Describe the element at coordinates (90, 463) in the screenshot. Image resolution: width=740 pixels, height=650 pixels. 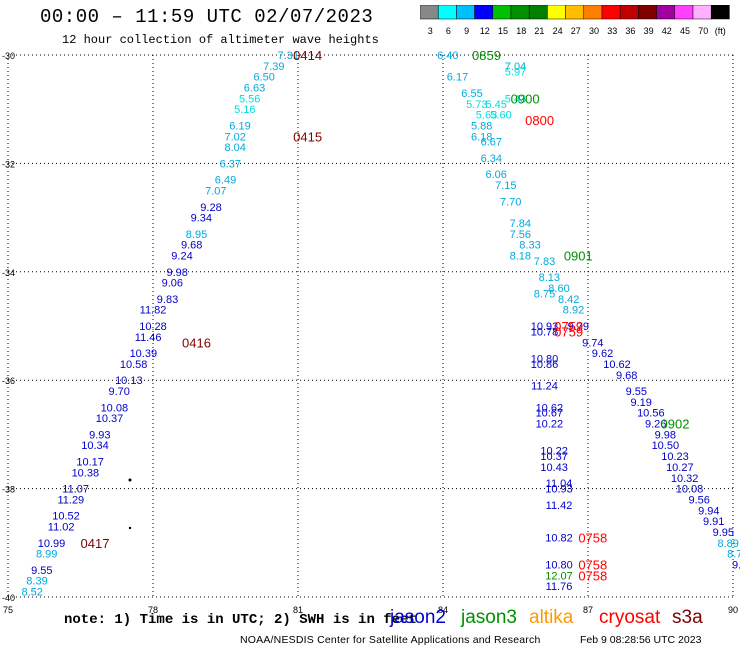
I see `wave-height-label: 10.17` at that location.